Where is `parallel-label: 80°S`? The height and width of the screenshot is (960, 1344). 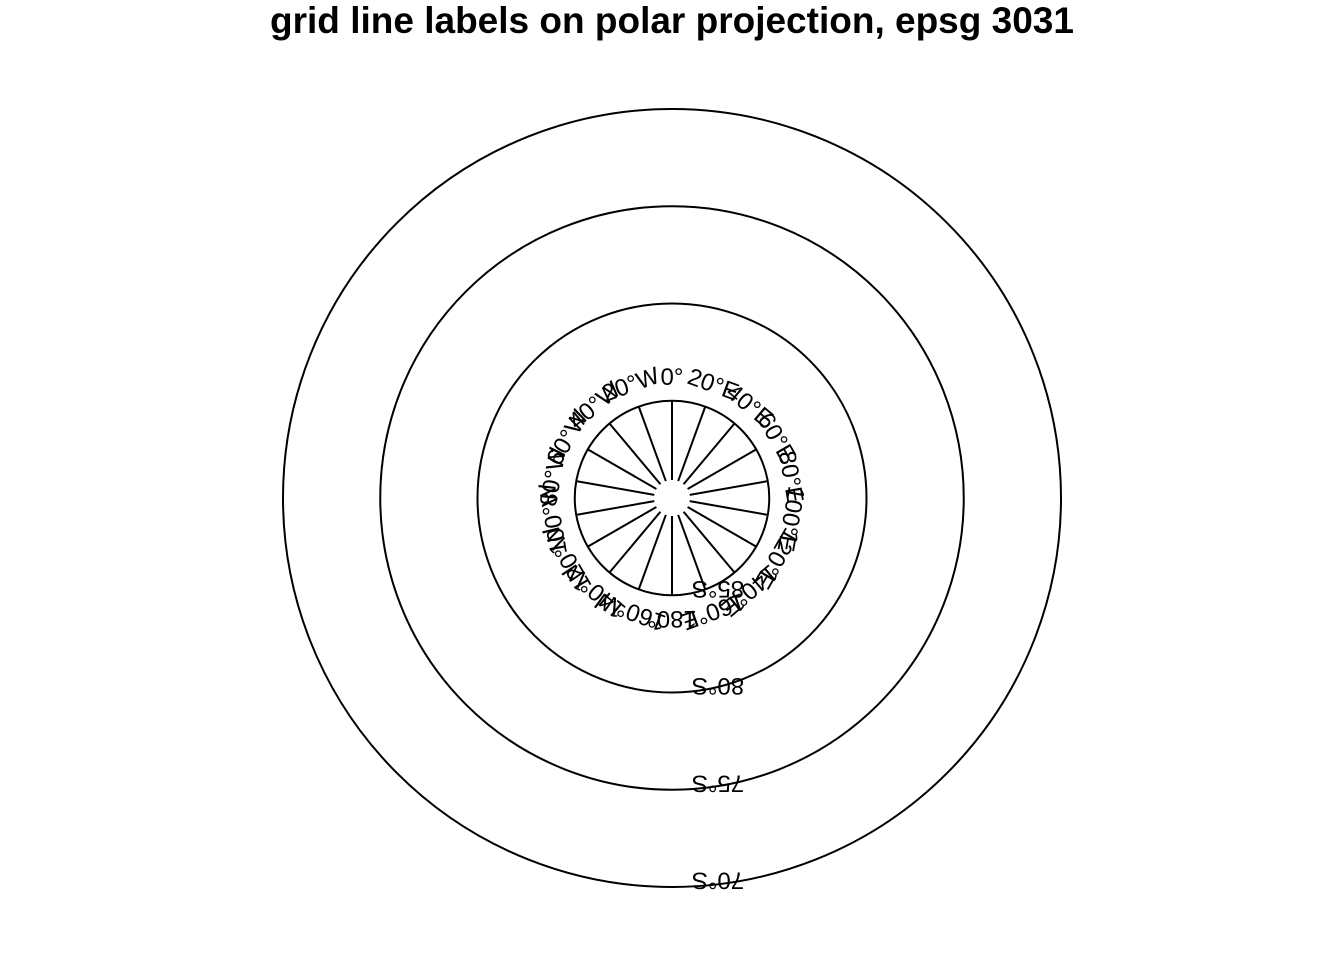
parallel-label: 80°S is located at coordinates (718, 685).